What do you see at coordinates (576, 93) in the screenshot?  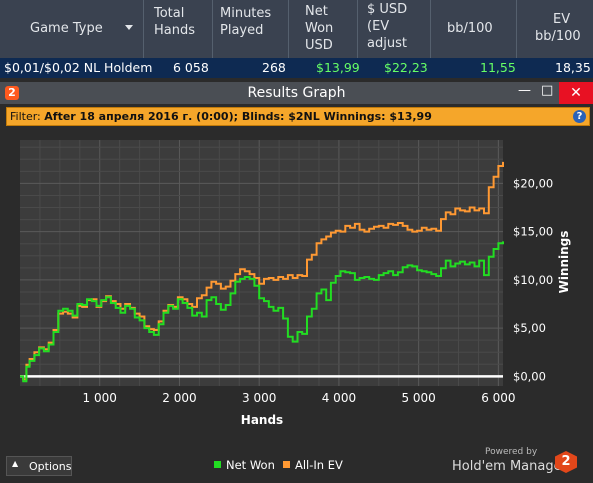 I see `close-button: ✕` at bounding box center [576, 93].